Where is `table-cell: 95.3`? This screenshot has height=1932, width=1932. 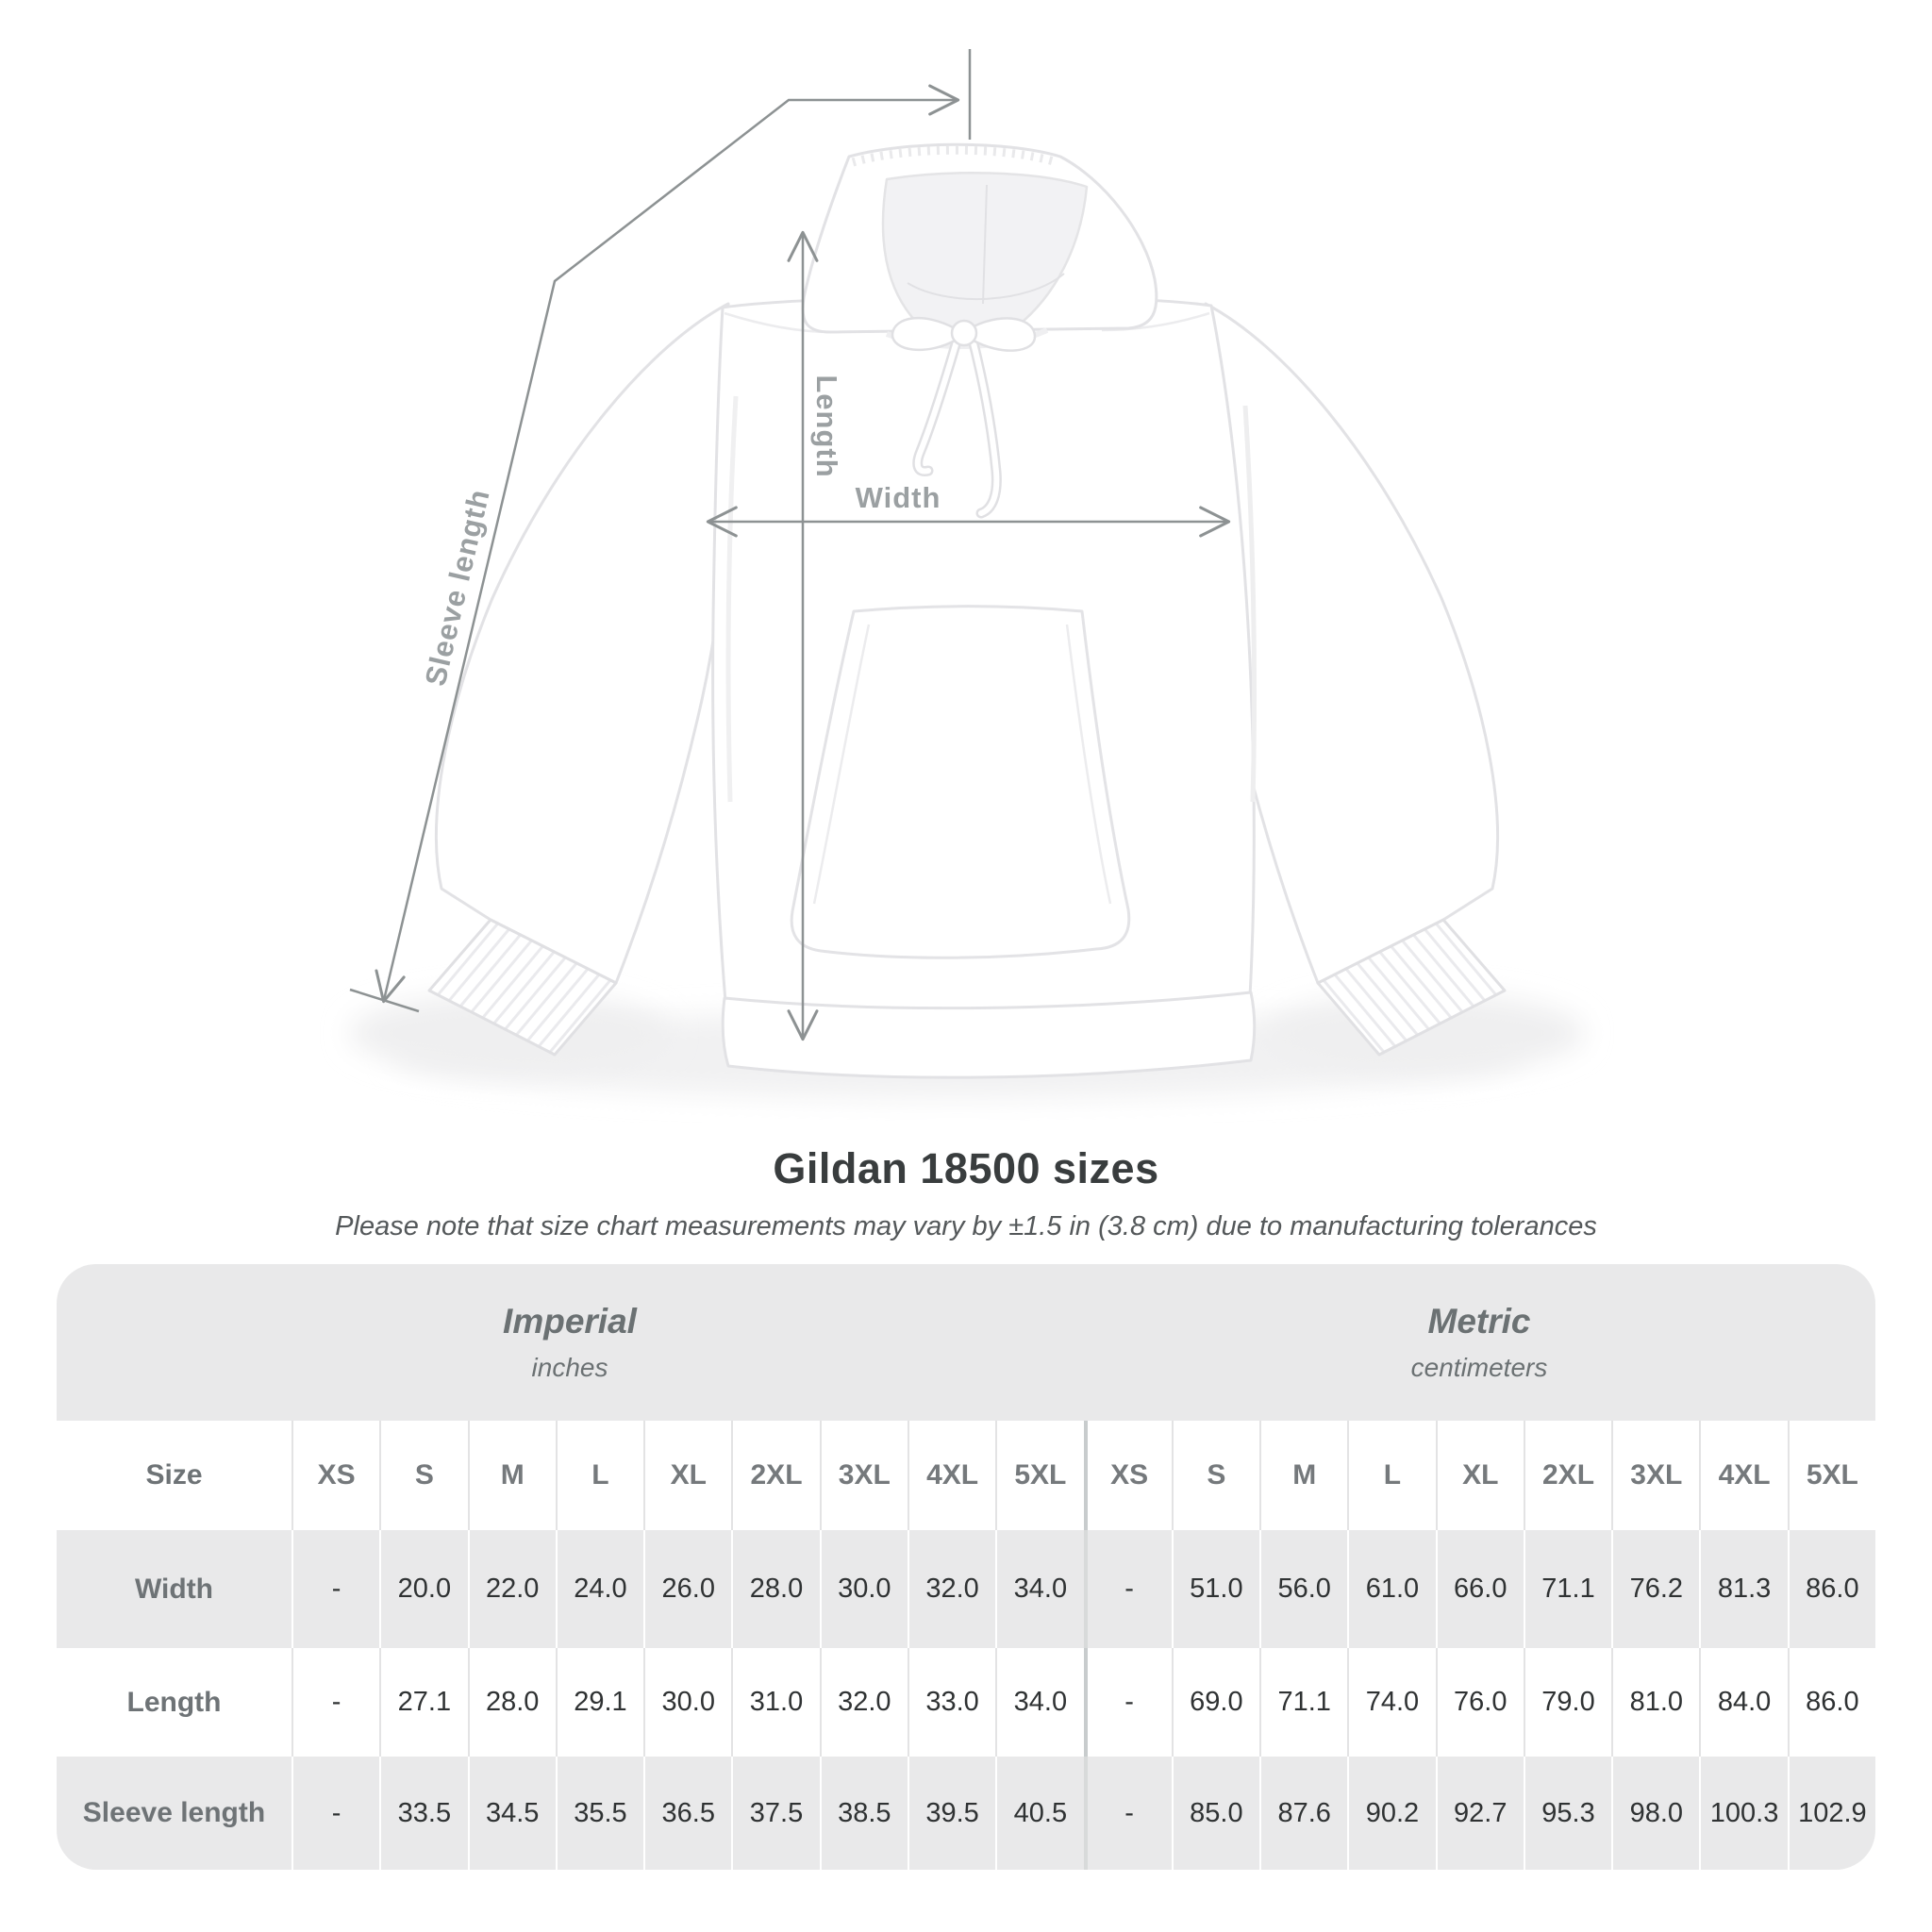 table-cell: 95.3 is located at coordinates (1567, 1814).